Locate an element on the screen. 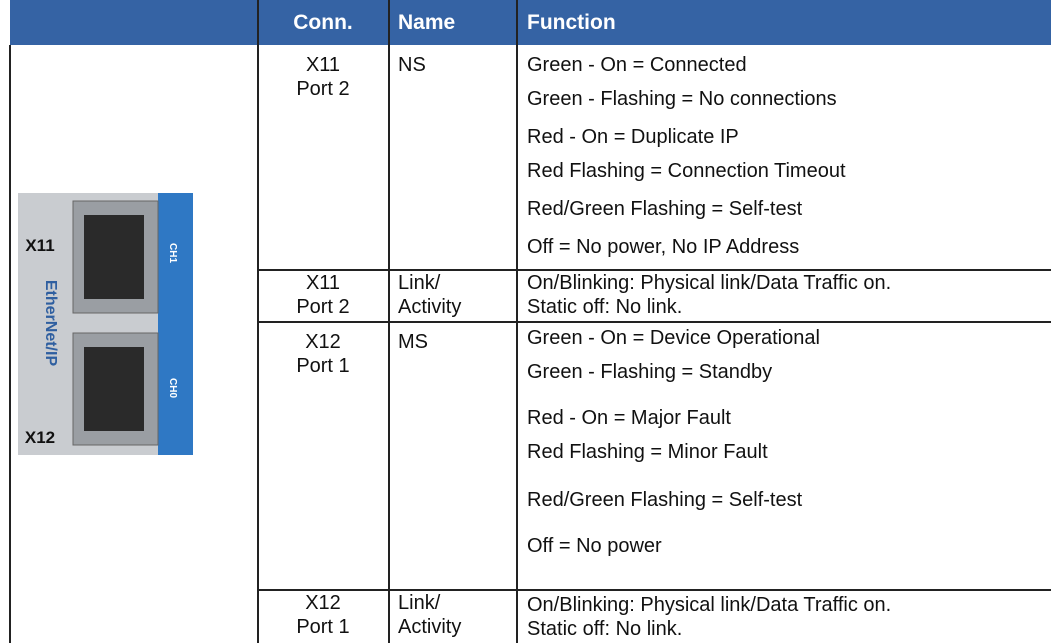 The width and height of the screenshot is (1051, 643). function-text: Red - On = Duplicate IP is located at coordinates (633, 137).